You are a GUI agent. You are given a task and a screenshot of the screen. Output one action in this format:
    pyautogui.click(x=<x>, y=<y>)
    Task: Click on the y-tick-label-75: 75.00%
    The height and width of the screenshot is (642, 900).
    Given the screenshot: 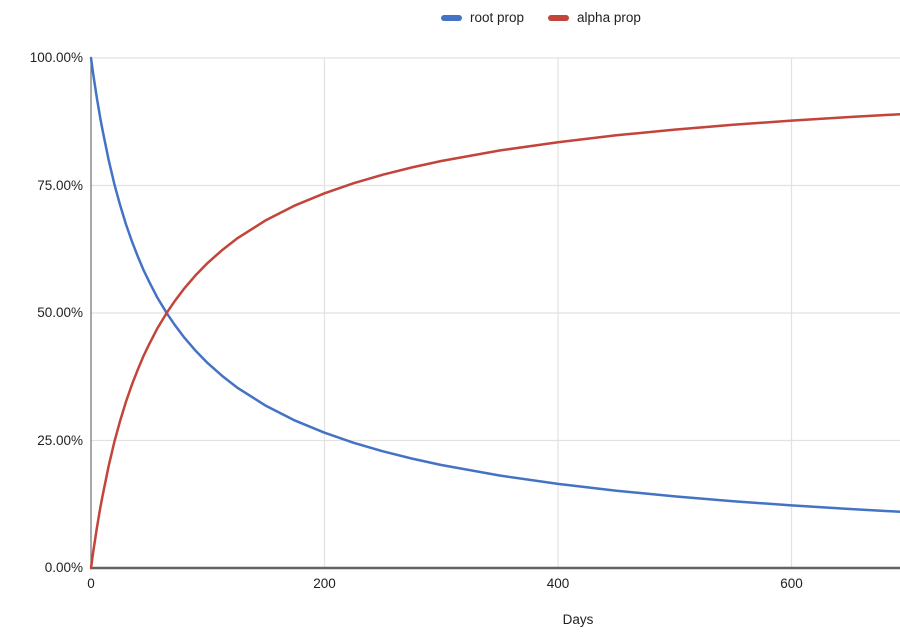 What is the action you would take?
    pyautogui.click(x=60, y=185)
    